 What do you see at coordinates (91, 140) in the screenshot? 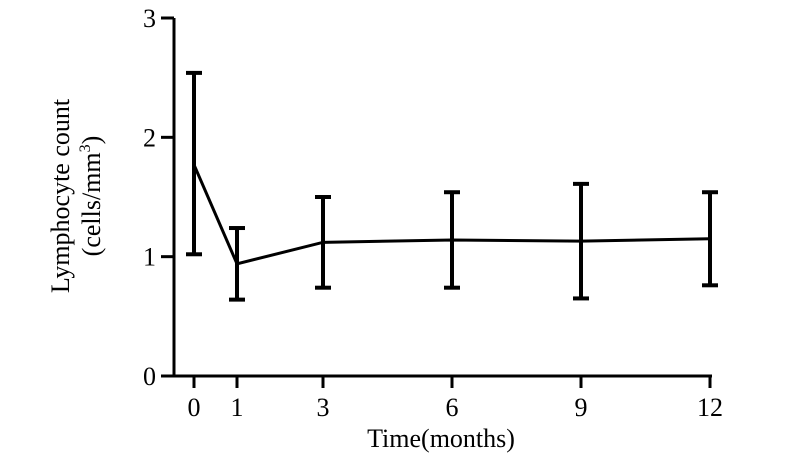
I see `y-axis-title-close: )` at bounding box center [91, 140].